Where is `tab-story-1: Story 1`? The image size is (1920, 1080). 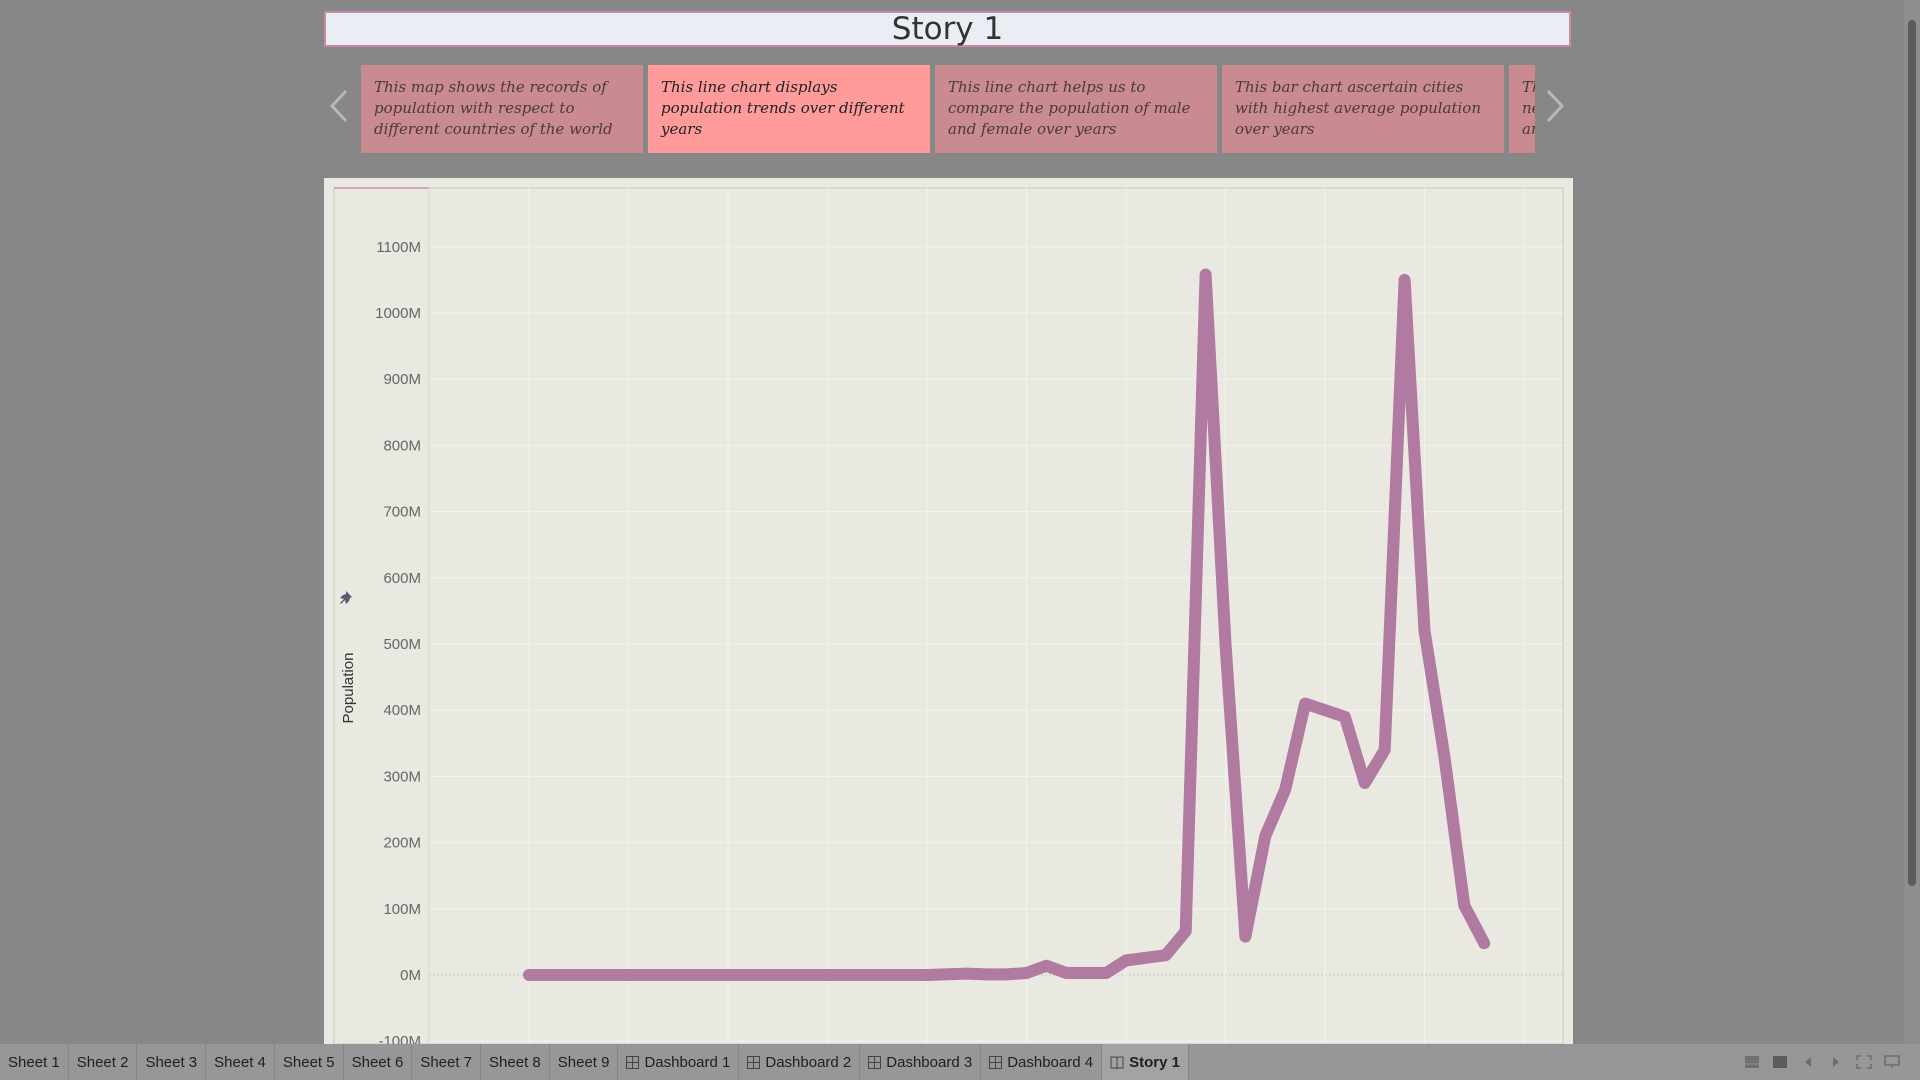 tab-story-1: Story 1 is located at coordinates (1145, 1062).